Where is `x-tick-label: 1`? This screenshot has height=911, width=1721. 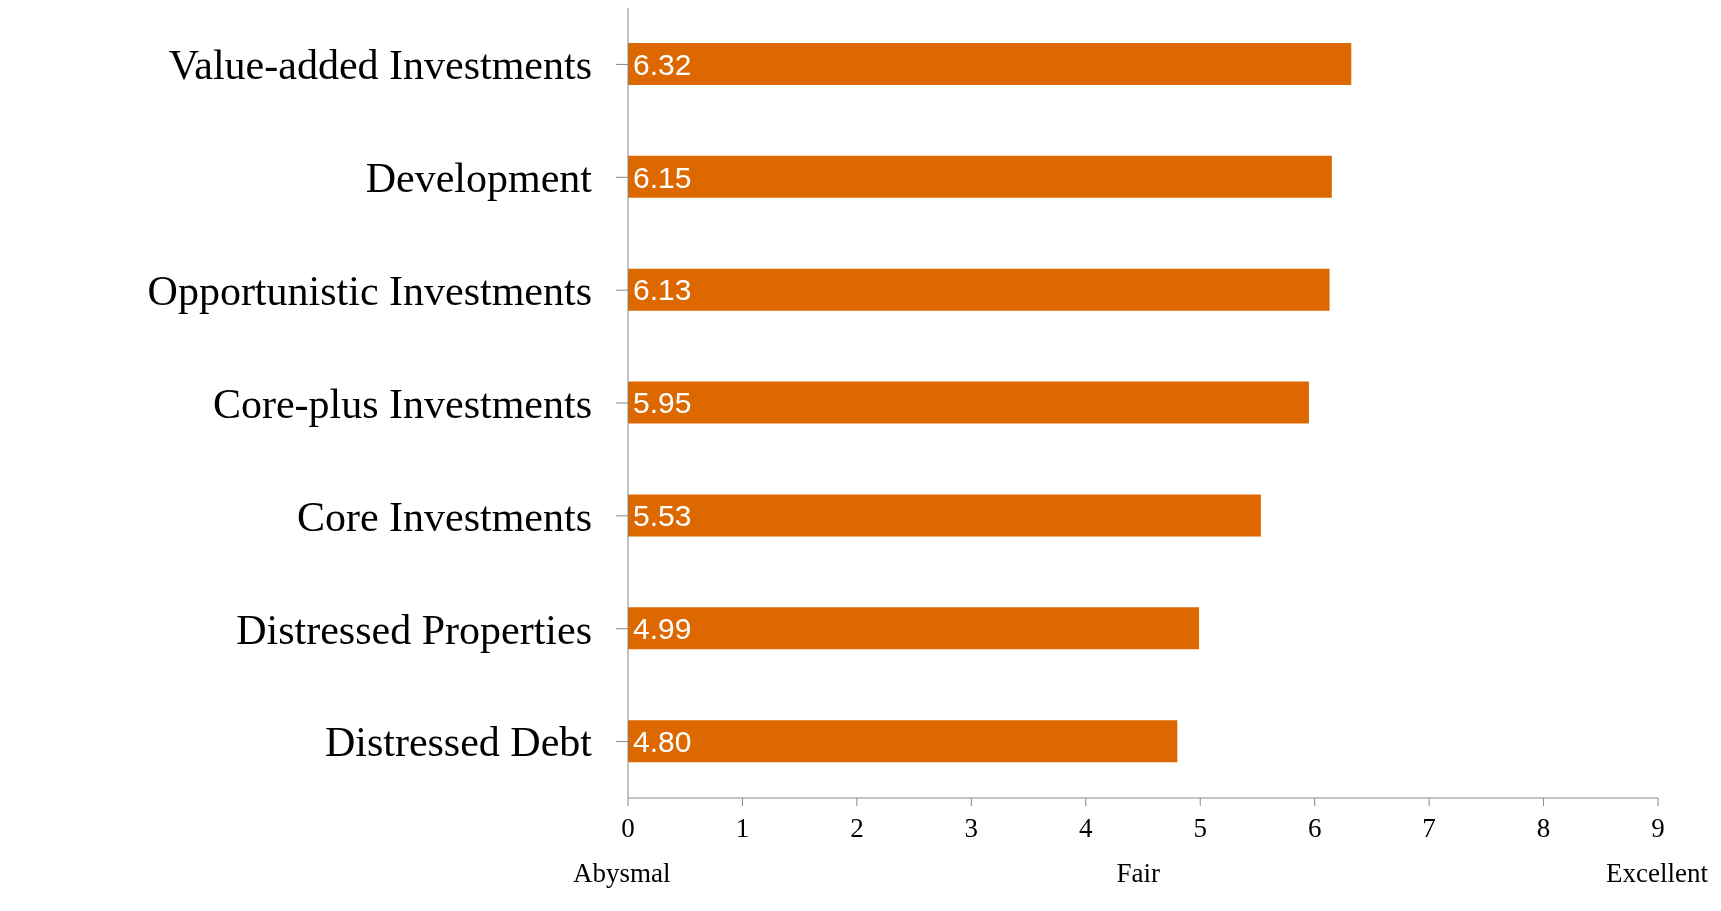 x-tick-label: 1 is located at coordinates (742, 828).